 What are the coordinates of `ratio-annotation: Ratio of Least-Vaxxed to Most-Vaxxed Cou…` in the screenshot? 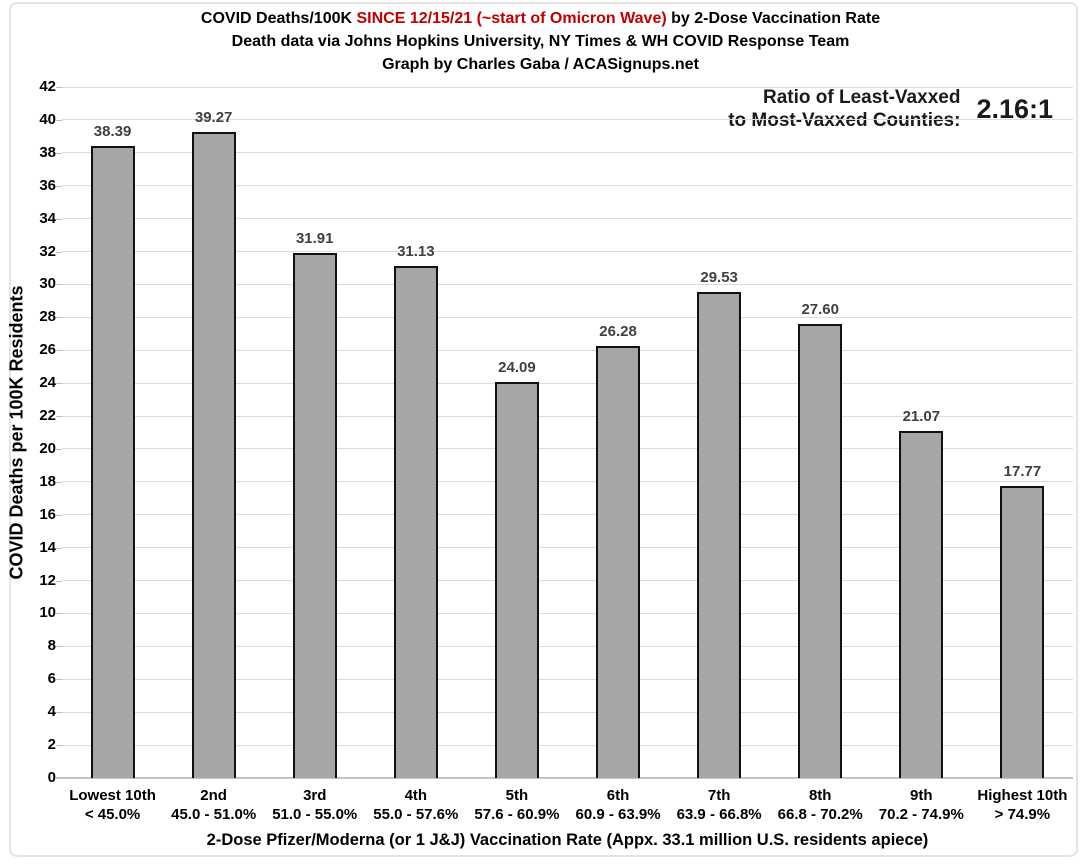 It's located at (890, 109).